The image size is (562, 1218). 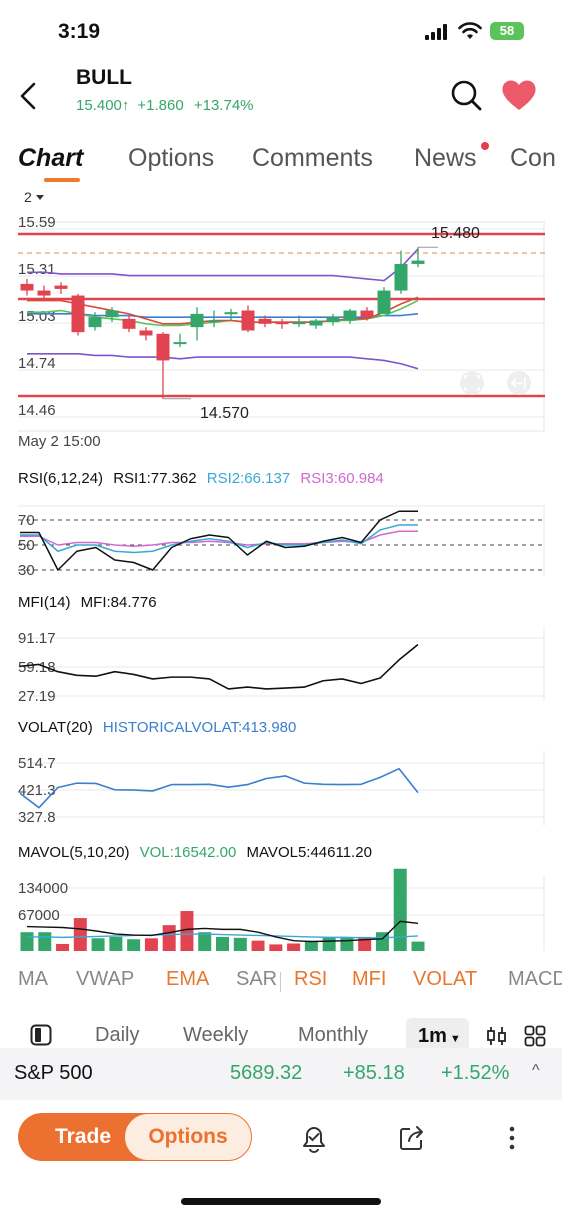 What do you see at coordinates (33, 979) in the screenshot?
I see `indicator-ma: MA` at bounding box center [33, 979].